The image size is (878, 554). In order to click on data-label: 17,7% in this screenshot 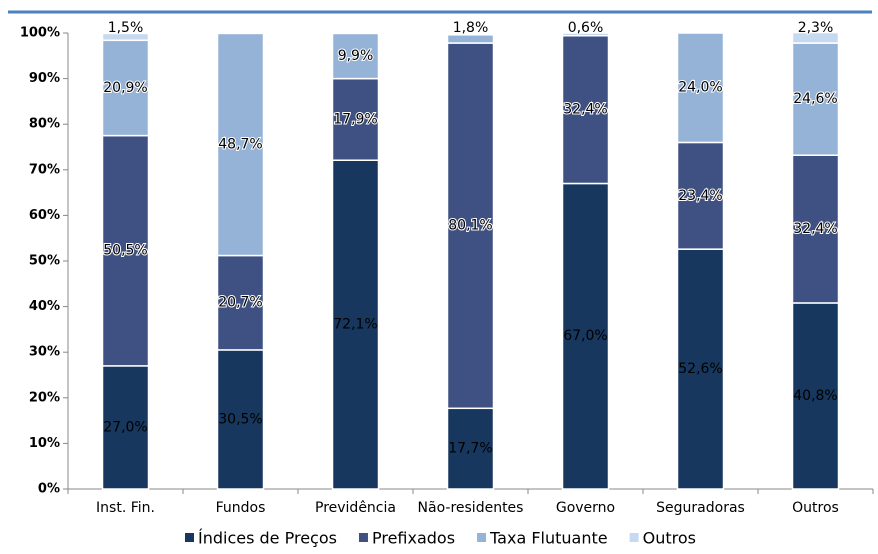, I will do `click(470, 449)`.